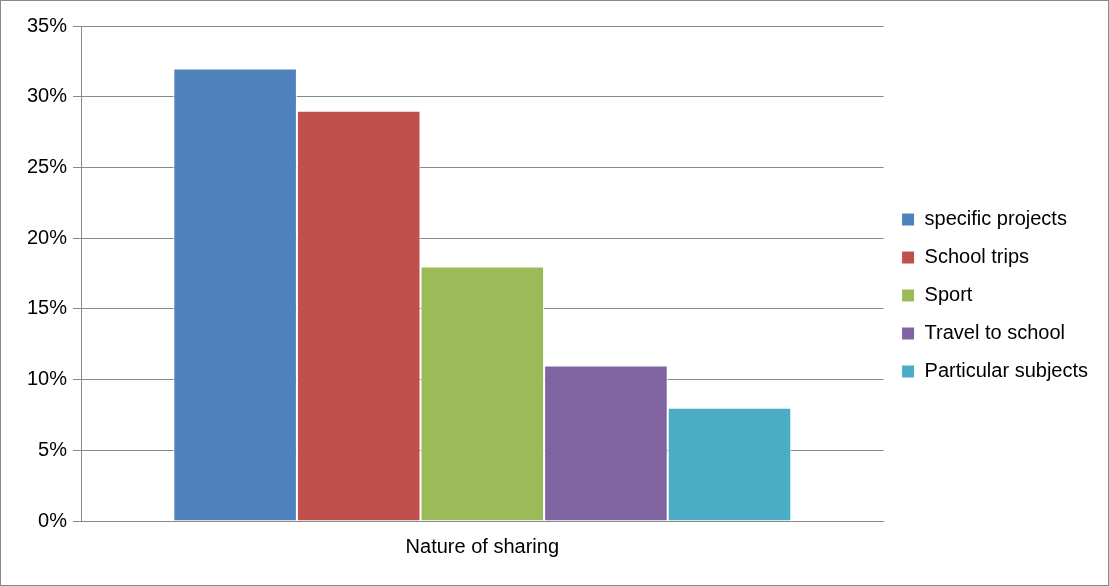  What do you see at coordinates (482, 545) in the screenshot?
I see `x-tick-label: Nature of sharing` at bounding box center [482, 545].